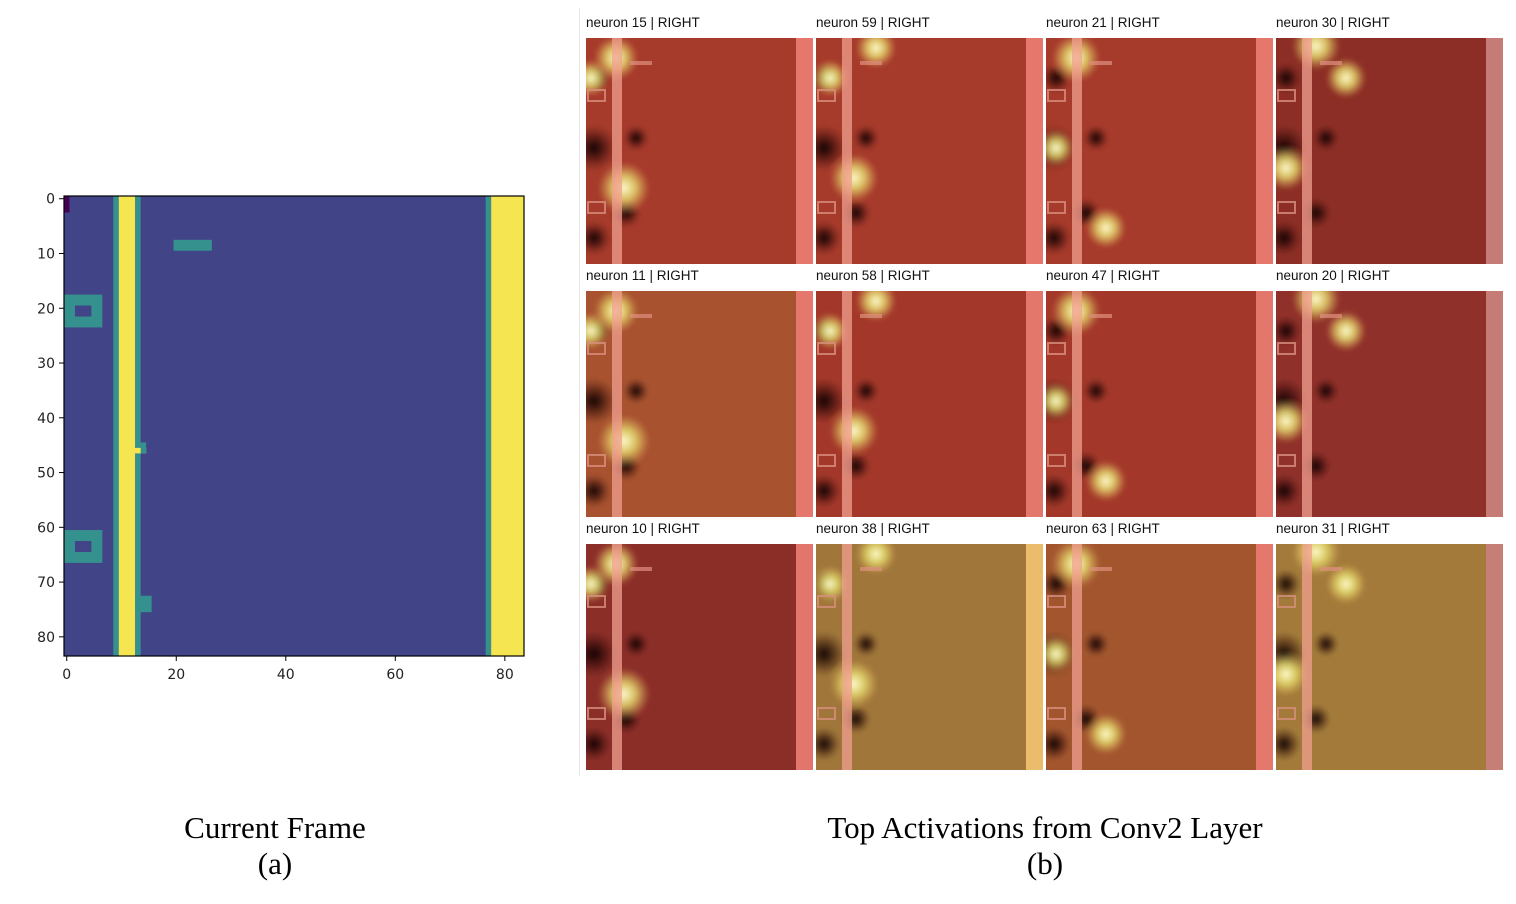 The image size is (1516, 904). What do you see at coordinates (1045, 863) in the screenshot?
I see `caption-b-label: (b)` at bounding box center [1045, 863].